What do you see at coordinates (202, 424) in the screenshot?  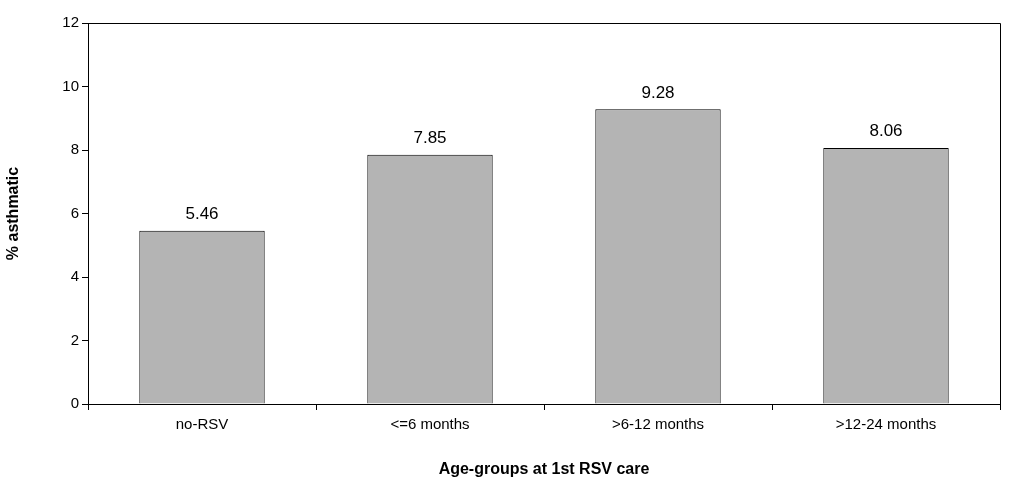 I see `x-tick-label: no-RSV` at bounding box center [202, 424].